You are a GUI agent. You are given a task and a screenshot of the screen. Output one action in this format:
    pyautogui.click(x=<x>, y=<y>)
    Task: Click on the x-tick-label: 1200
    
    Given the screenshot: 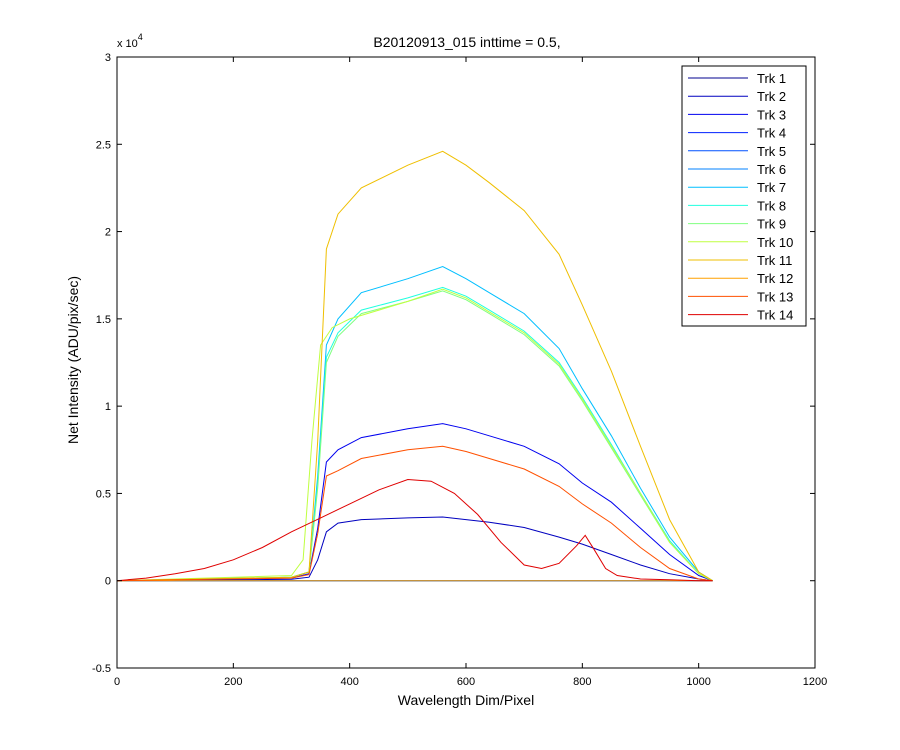 What is the action you would take?
    pyautogui.click(x=815, y=682)
    